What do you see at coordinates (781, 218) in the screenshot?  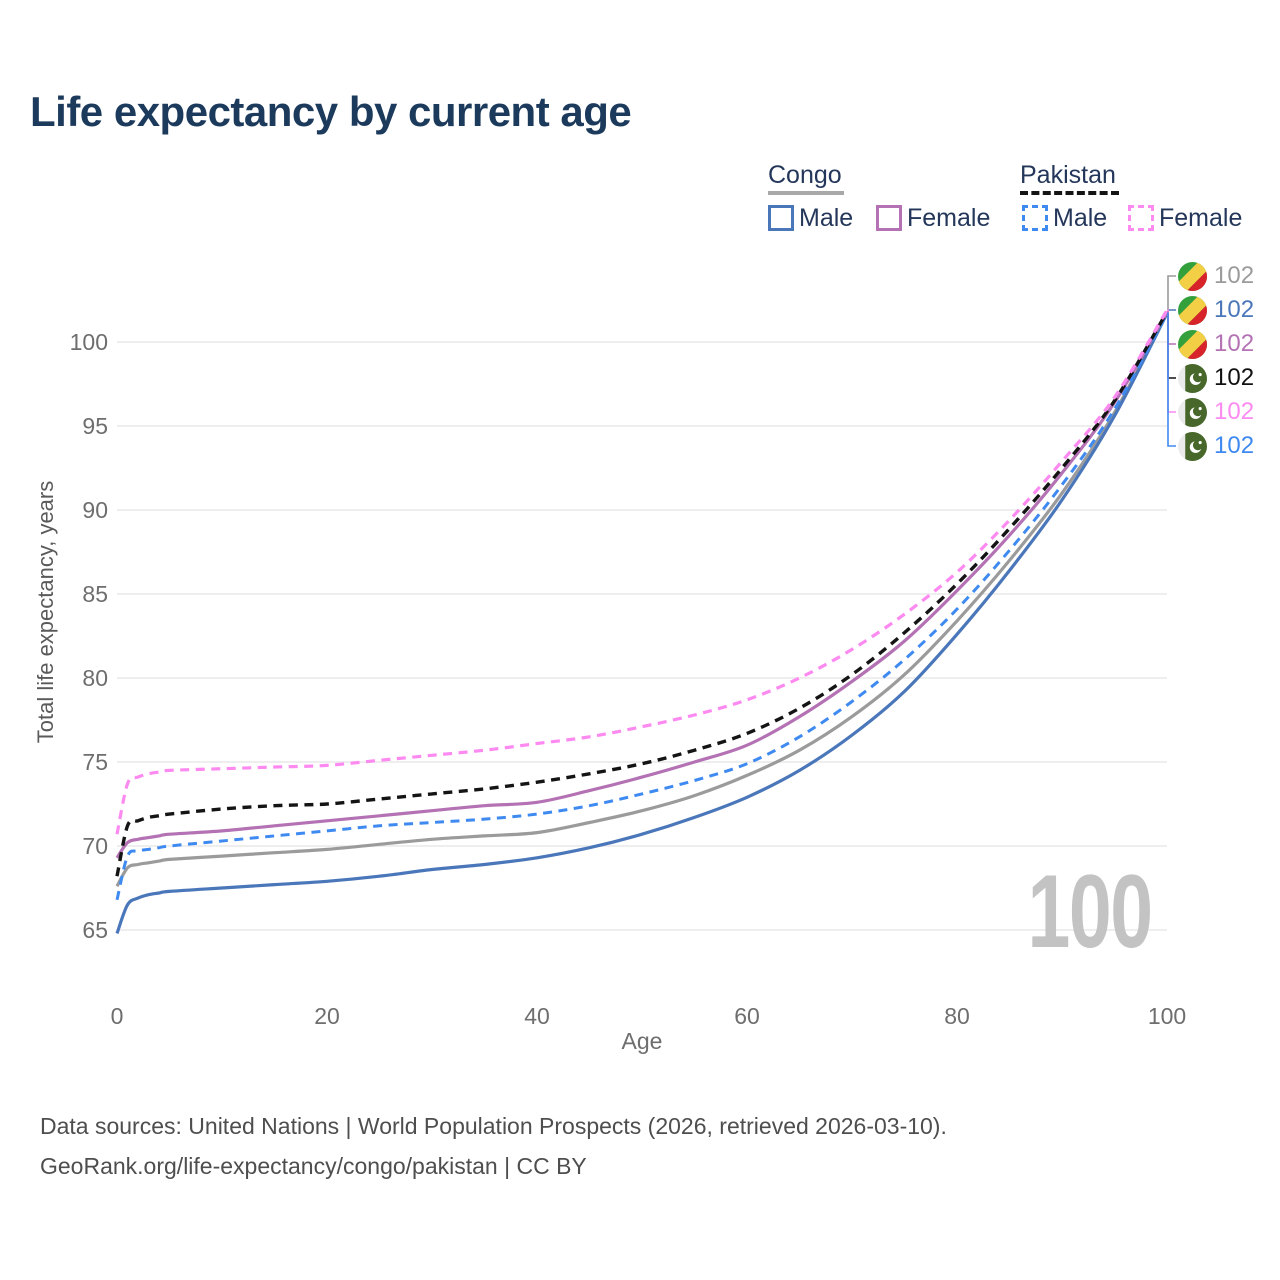 I see `legend-swatch-congo-male` at bounding box center [781, 218].